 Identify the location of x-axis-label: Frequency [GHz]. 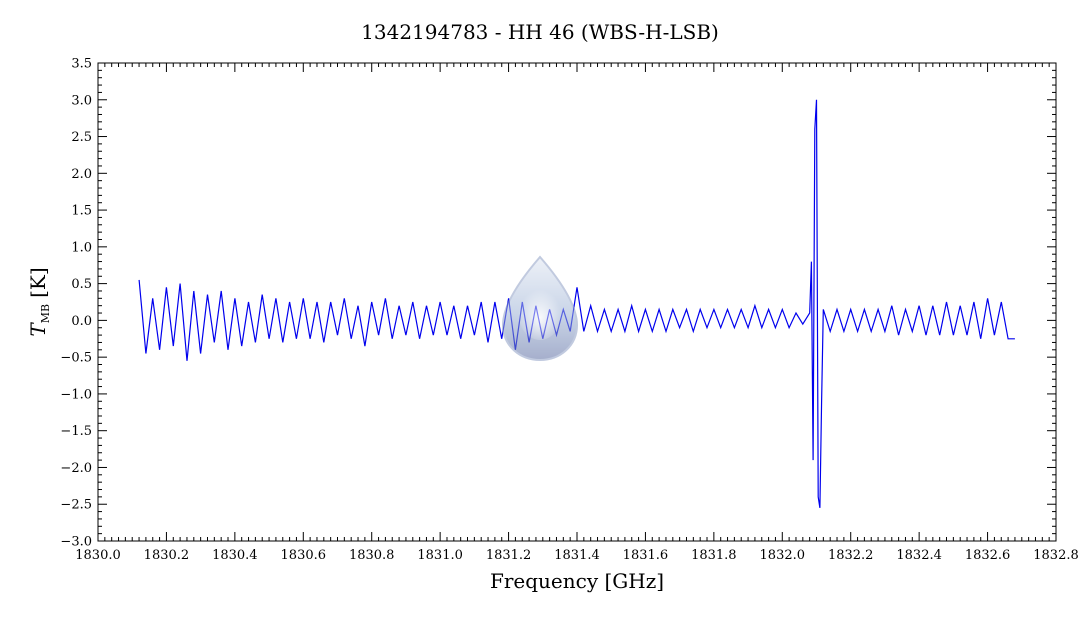
(577, 581).